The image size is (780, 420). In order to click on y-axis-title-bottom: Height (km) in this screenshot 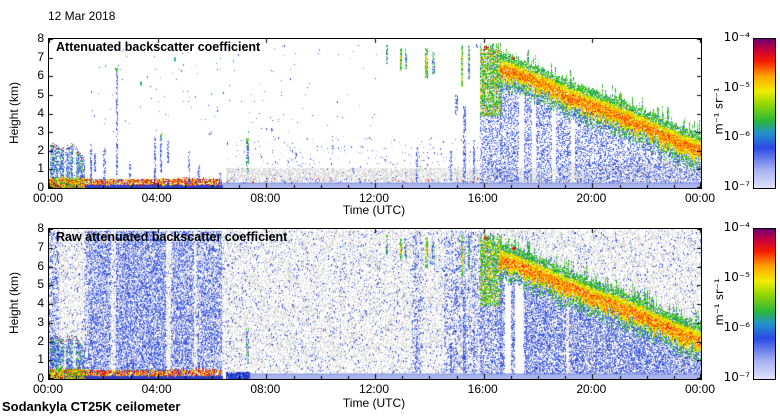, I will do `click(14, 303)`.